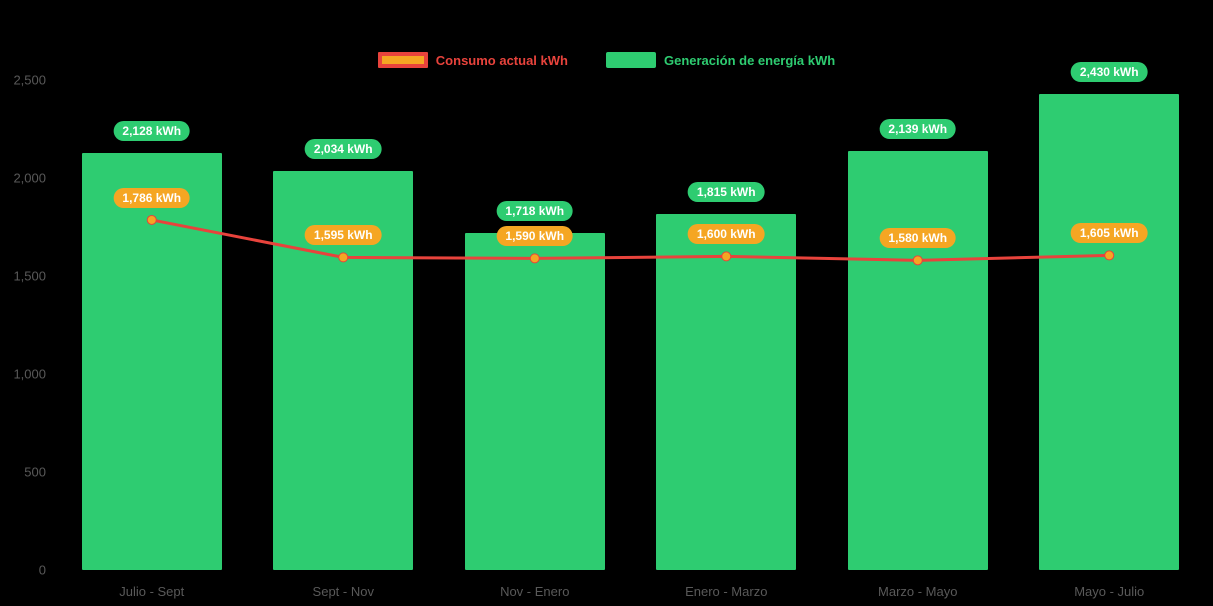  I want to click on generation-value-badge: 1,718 kWh, so click(535, 211).